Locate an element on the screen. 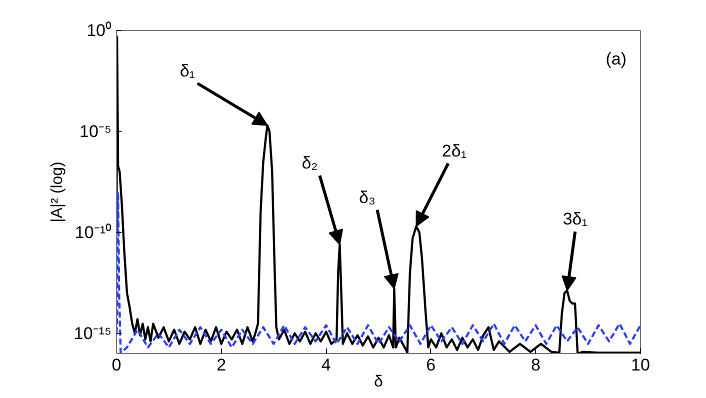  x-tick-label: 2 is located at coordinates (221, 365).